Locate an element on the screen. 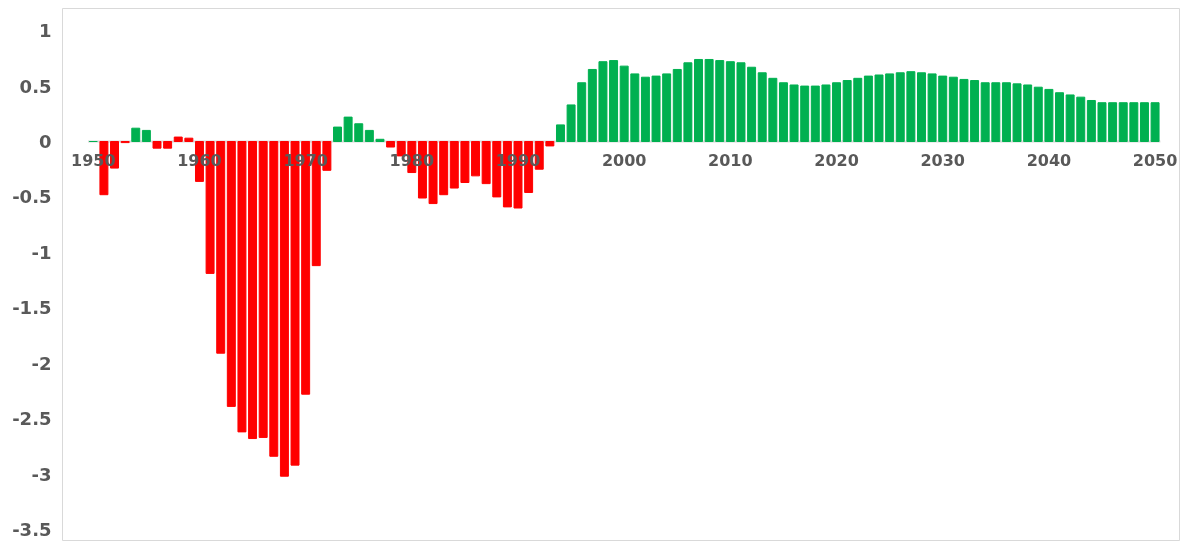  y-tick-label: -2.5 is located at coordinates (32, 419).